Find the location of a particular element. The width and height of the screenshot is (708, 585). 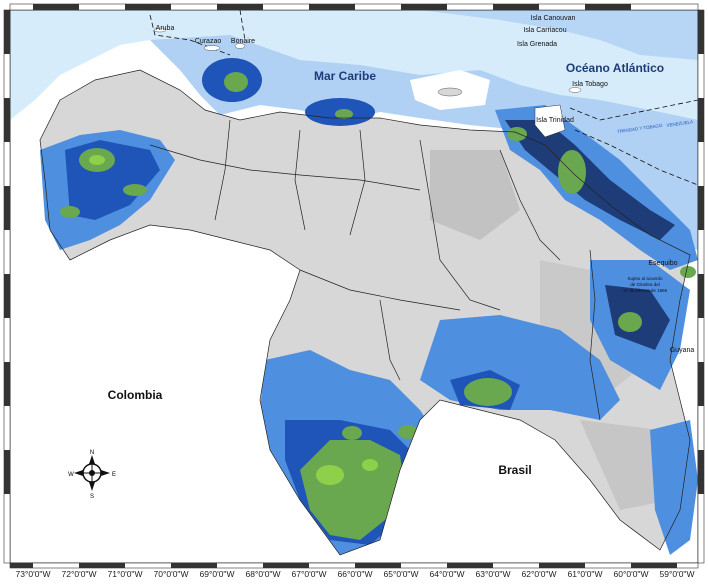

graticule-bottom is located at coordinates (354, 565).